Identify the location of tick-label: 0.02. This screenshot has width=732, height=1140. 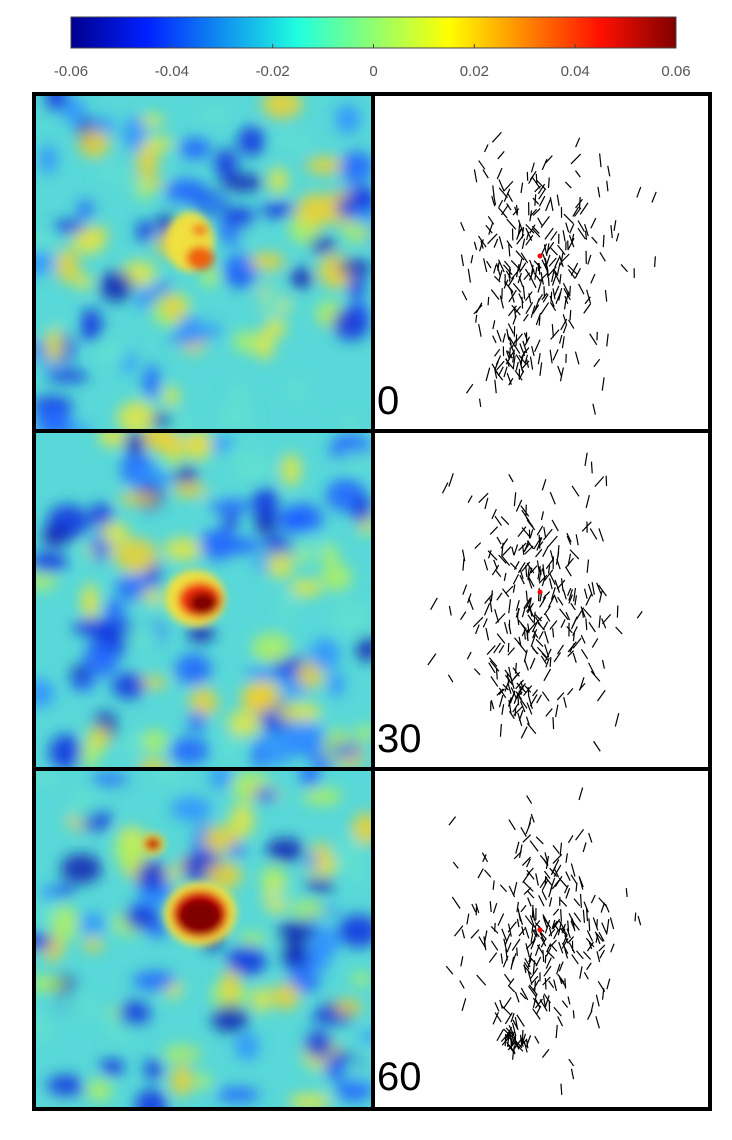
(474, 71).